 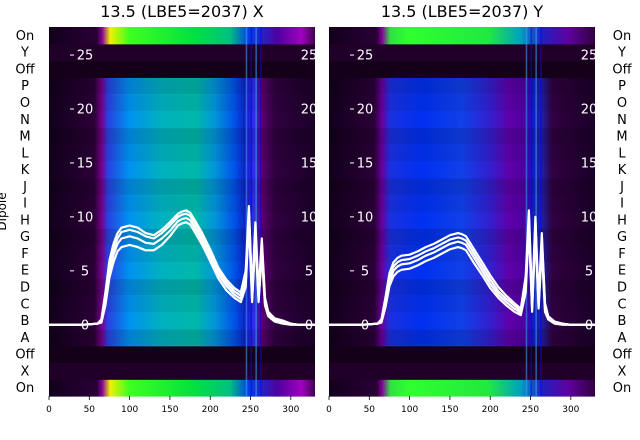 What do you see at coordinates (25, 338) in the screenshot?
I see `y-tick-label: A` at bounding box center [25, 338].